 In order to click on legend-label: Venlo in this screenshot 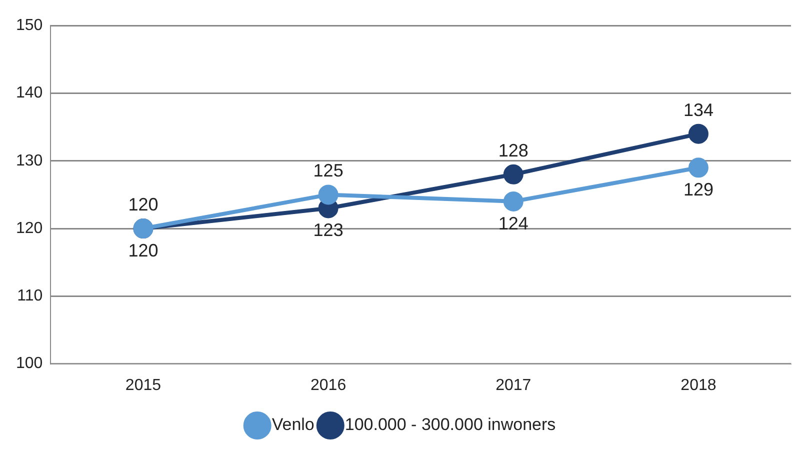, I will do `click(293, 424)`.